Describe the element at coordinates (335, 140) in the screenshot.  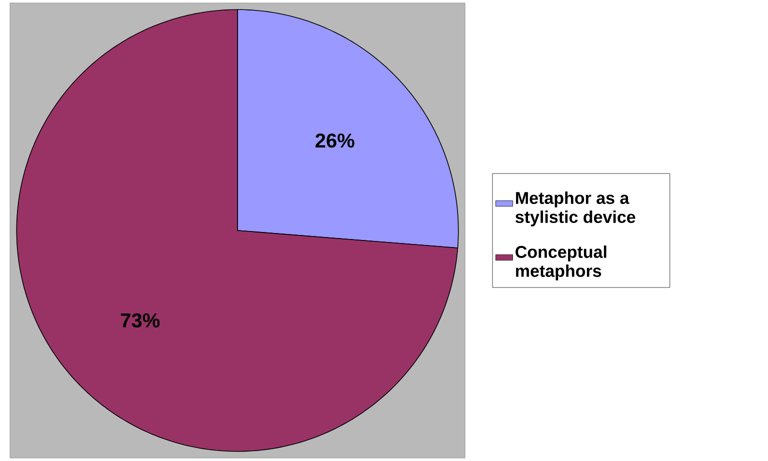
I see `data-label: 26%` at that location.